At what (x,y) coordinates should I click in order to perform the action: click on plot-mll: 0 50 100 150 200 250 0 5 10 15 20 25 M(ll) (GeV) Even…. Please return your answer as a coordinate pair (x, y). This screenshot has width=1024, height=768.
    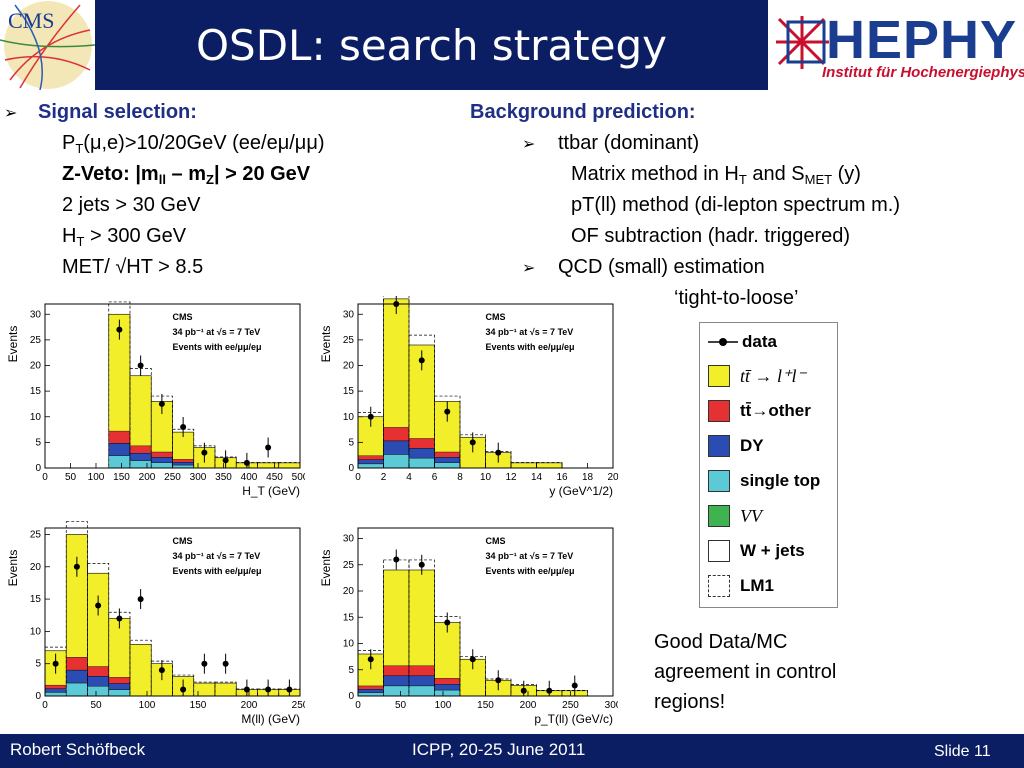
    Looking at the image, I should click on (155, 625).